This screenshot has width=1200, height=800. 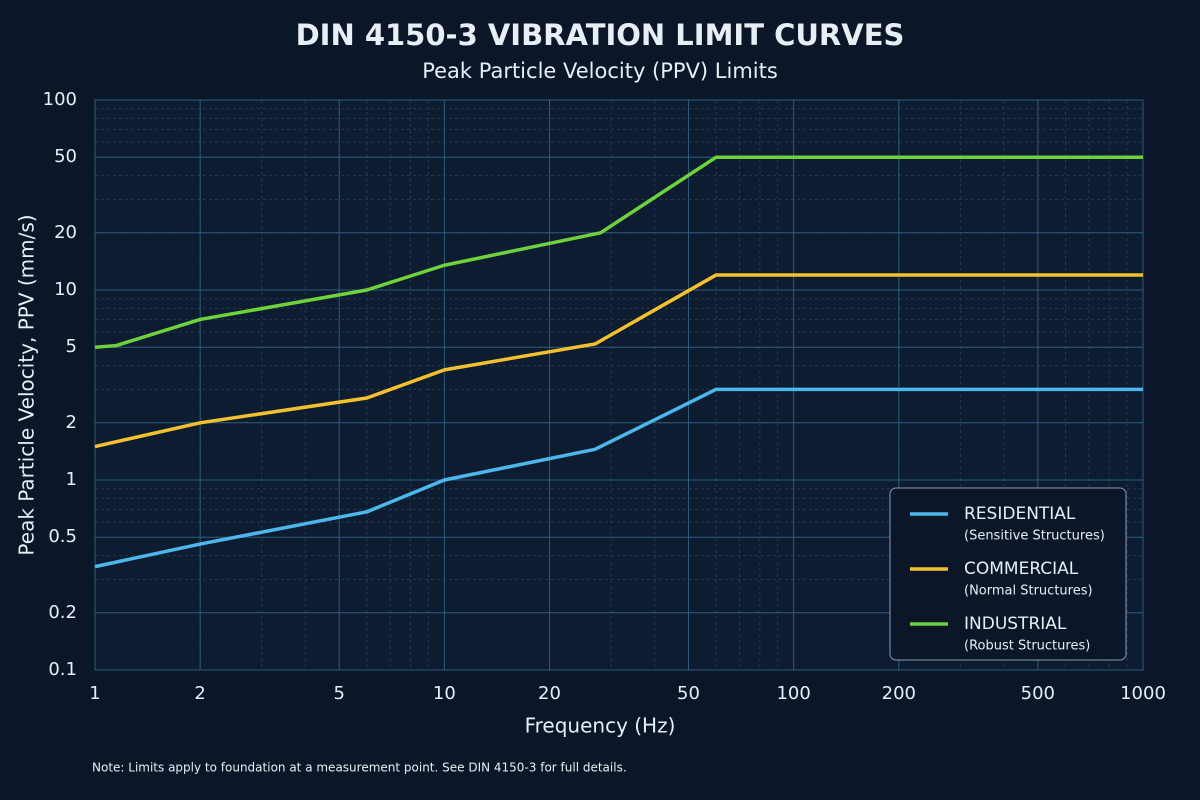 What do you see at coordinates (1038, 693) in the screenshot?
I see `x-tick-label: 500` at bounding box center [1038, 693].